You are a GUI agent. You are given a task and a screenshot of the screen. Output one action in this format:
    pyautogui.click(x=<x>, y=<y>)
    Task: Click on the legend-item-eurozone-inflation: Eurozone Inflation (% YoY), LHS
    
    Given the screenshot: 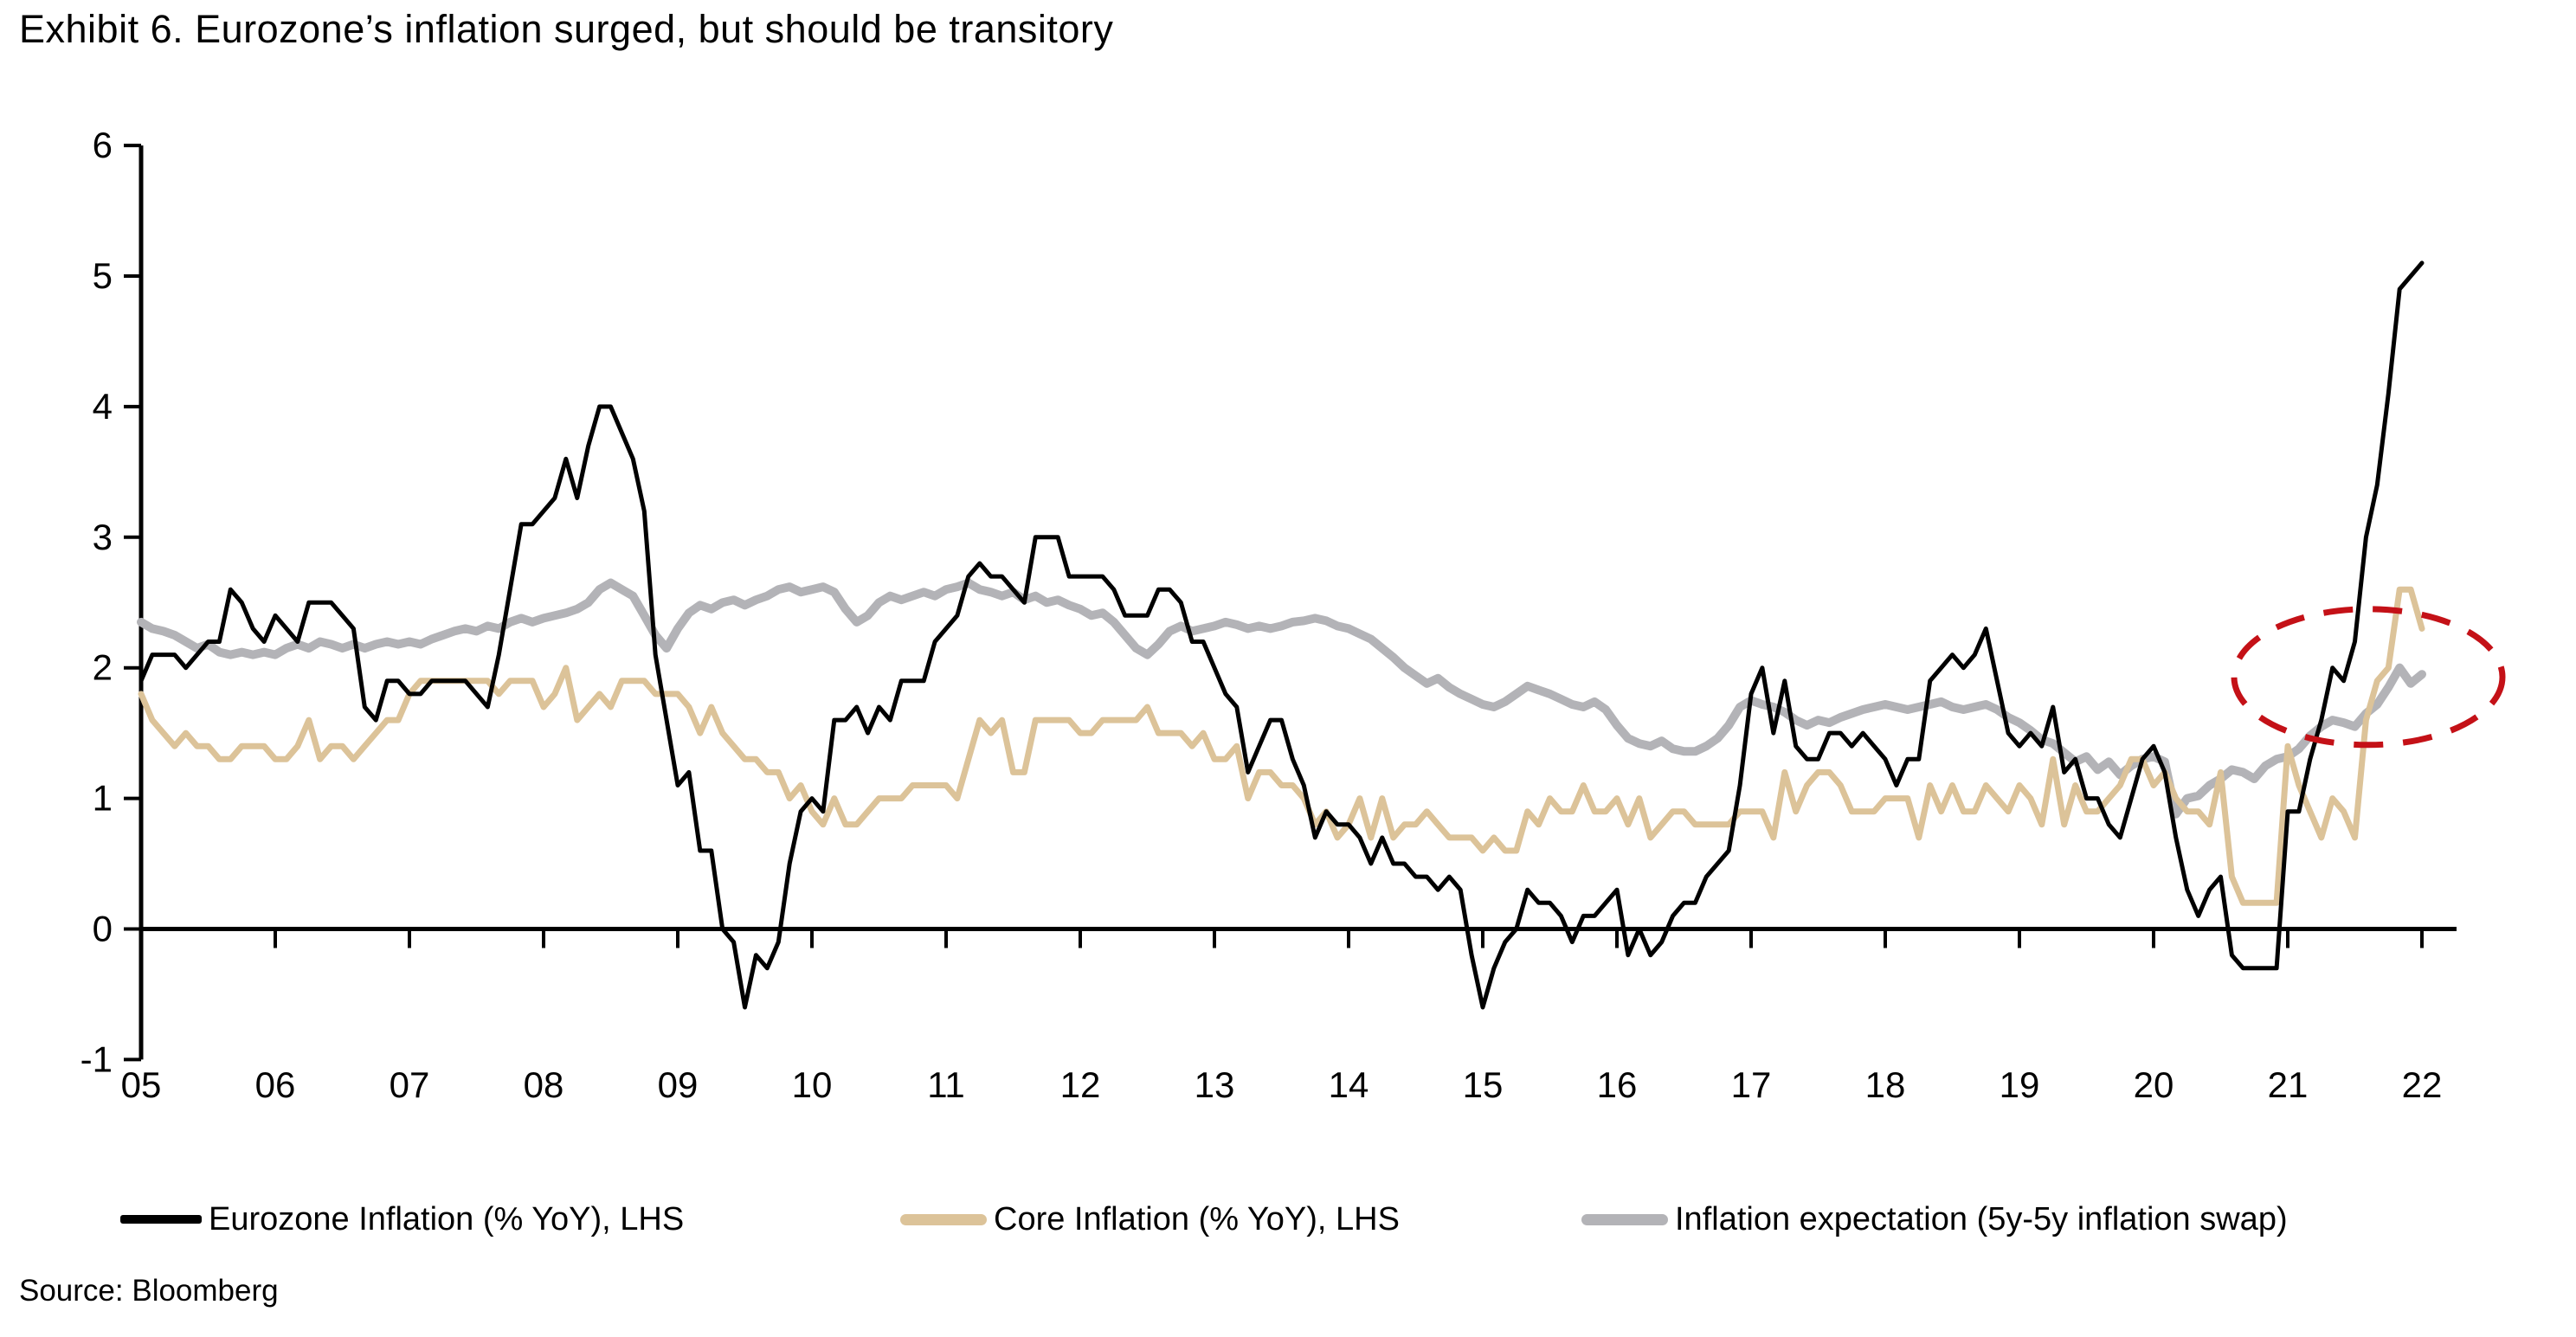 What is the action you would take?
    pyautogui.click(x=402, y=1220)
    